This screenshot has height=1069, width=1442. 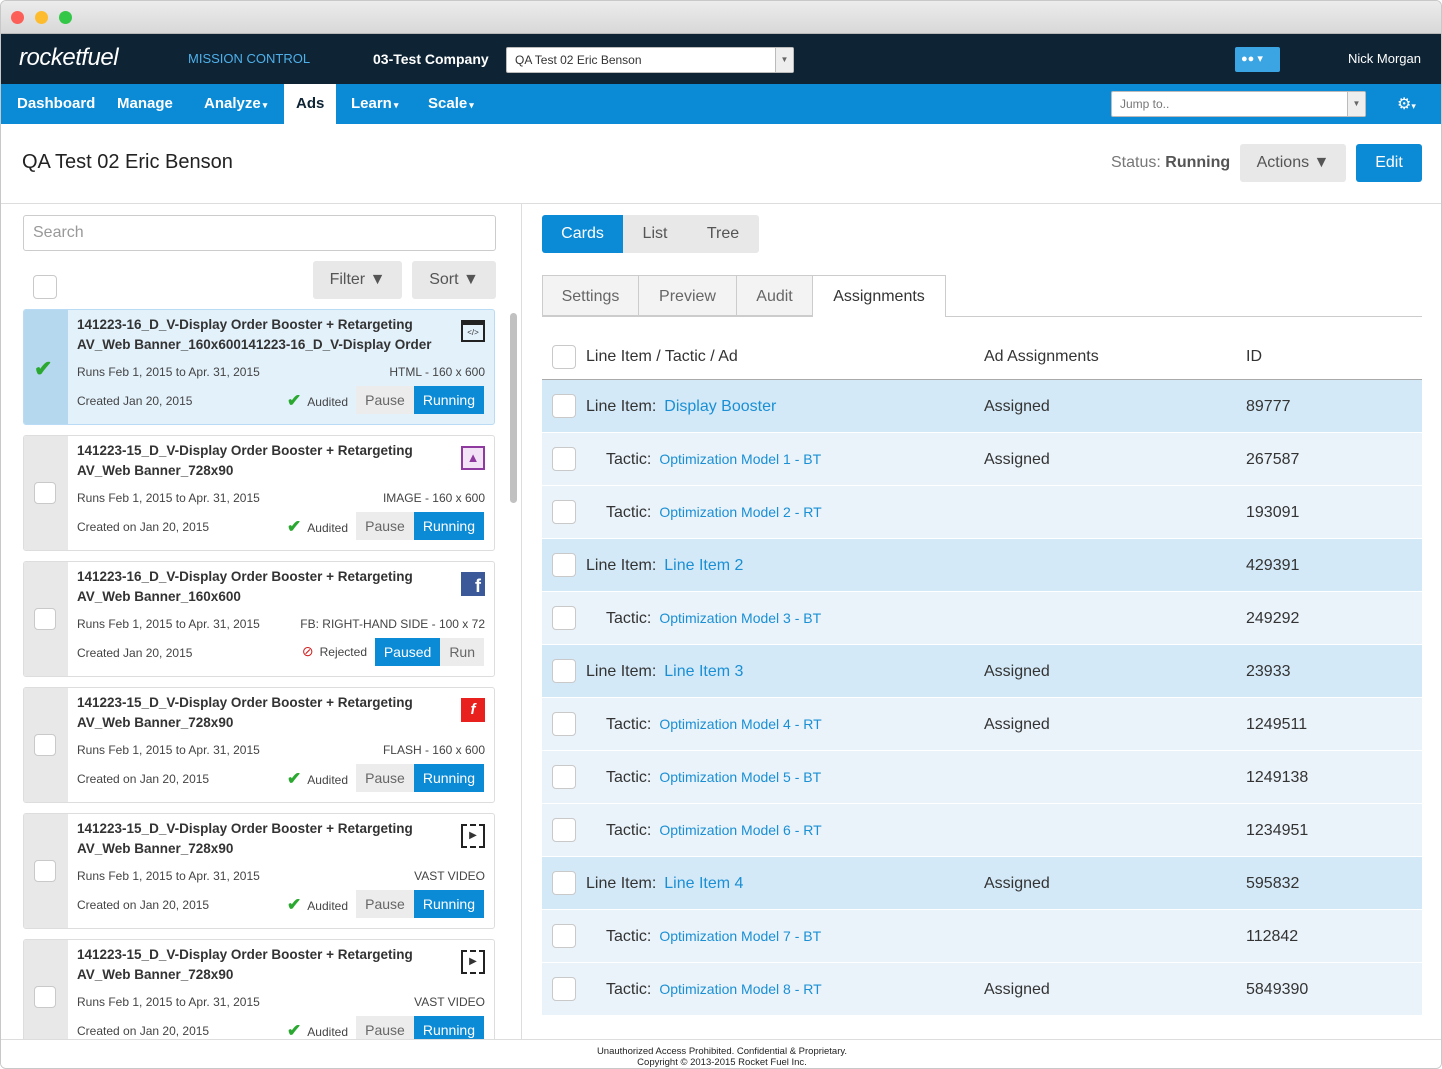 I want to click on nav-item: Ads, so click(x=310, y=104).